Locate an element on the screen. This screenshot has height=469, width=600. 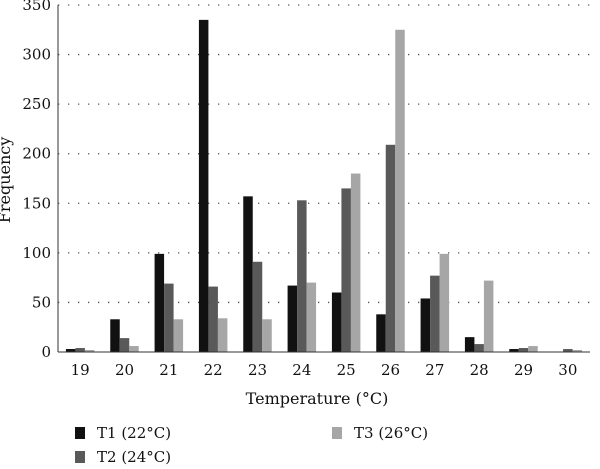
y-tick-label: 100 is located at coordinates (36, 253).